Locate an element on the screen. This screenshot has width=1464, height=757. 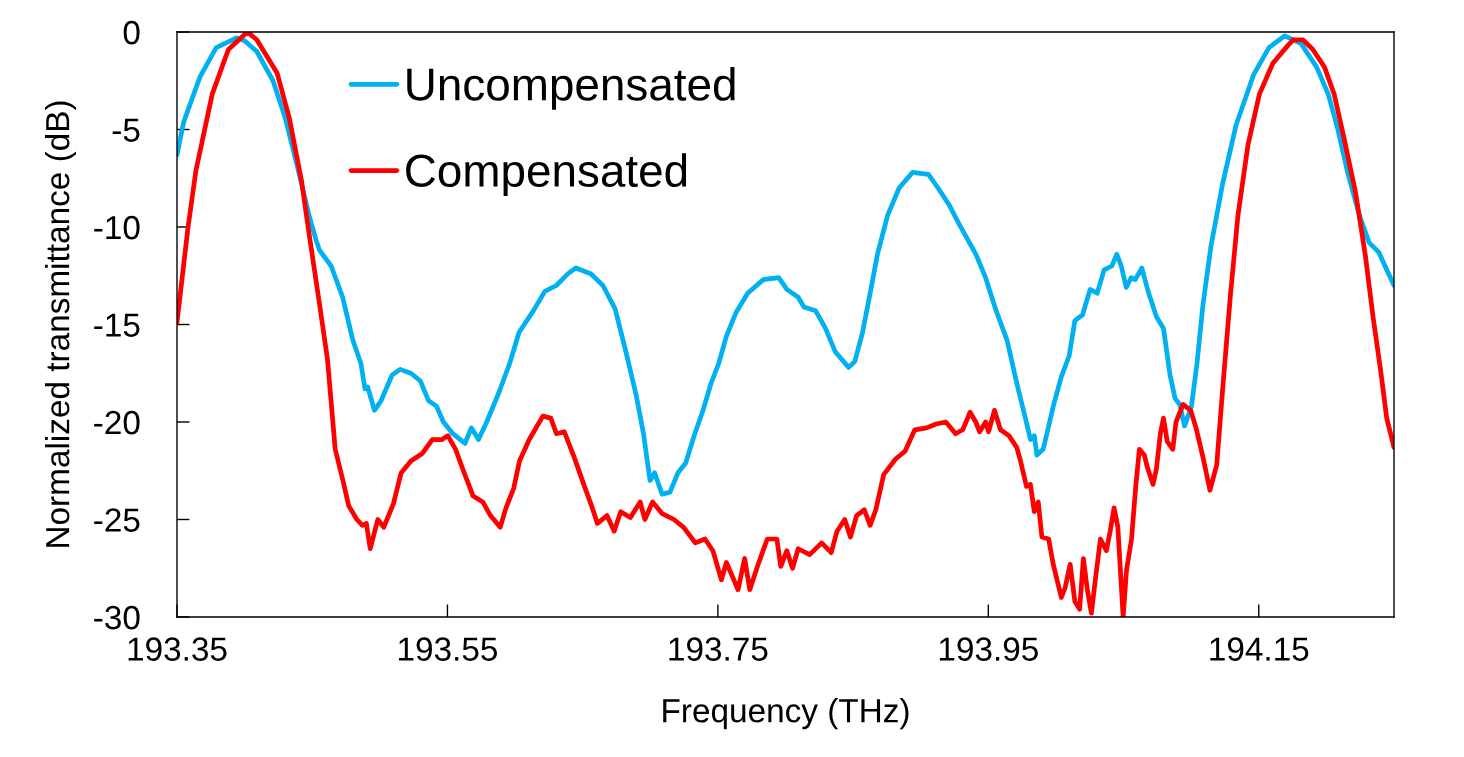
y-tick-label: -10 is located at coordinates (117, 227).